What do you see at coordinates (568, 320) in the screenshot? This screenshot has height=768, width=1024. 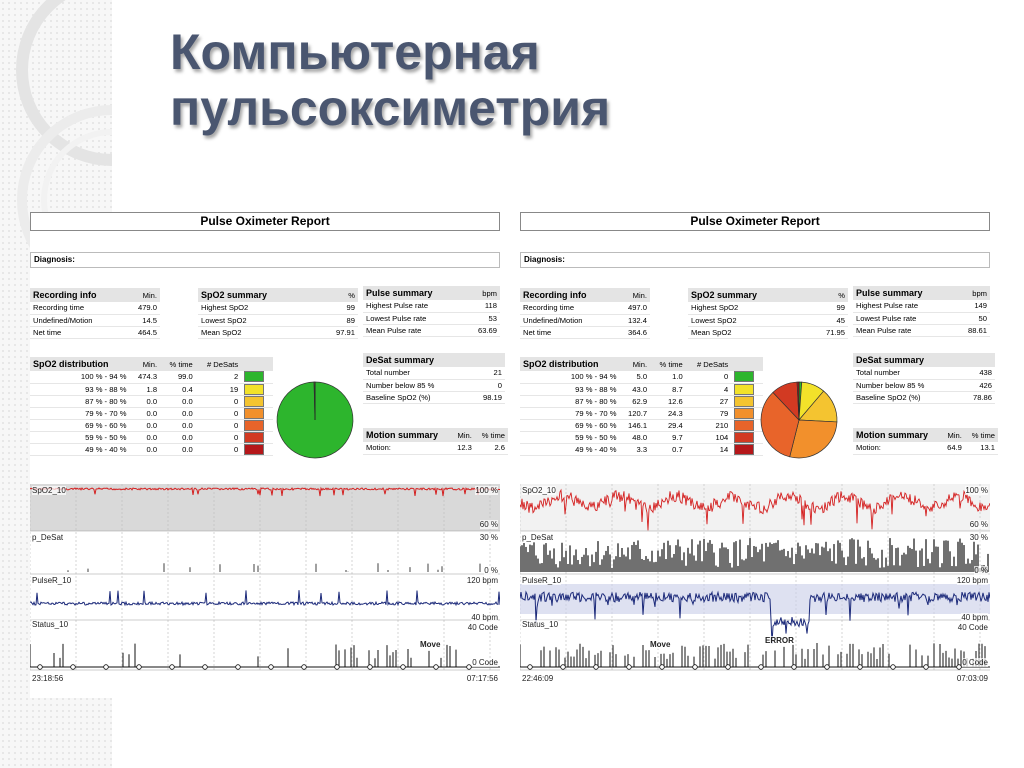 I see `recording-info-table-row-label: Undefined/Motion` at bounding box center [568, 320].